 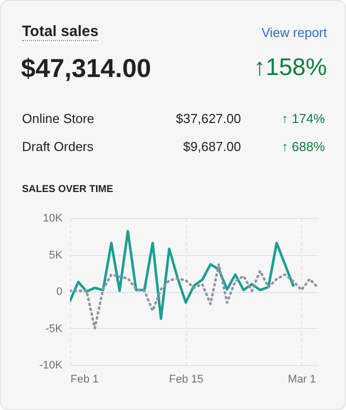 I want to click on y-tick-label: -5K, so click(x=54, y=328).